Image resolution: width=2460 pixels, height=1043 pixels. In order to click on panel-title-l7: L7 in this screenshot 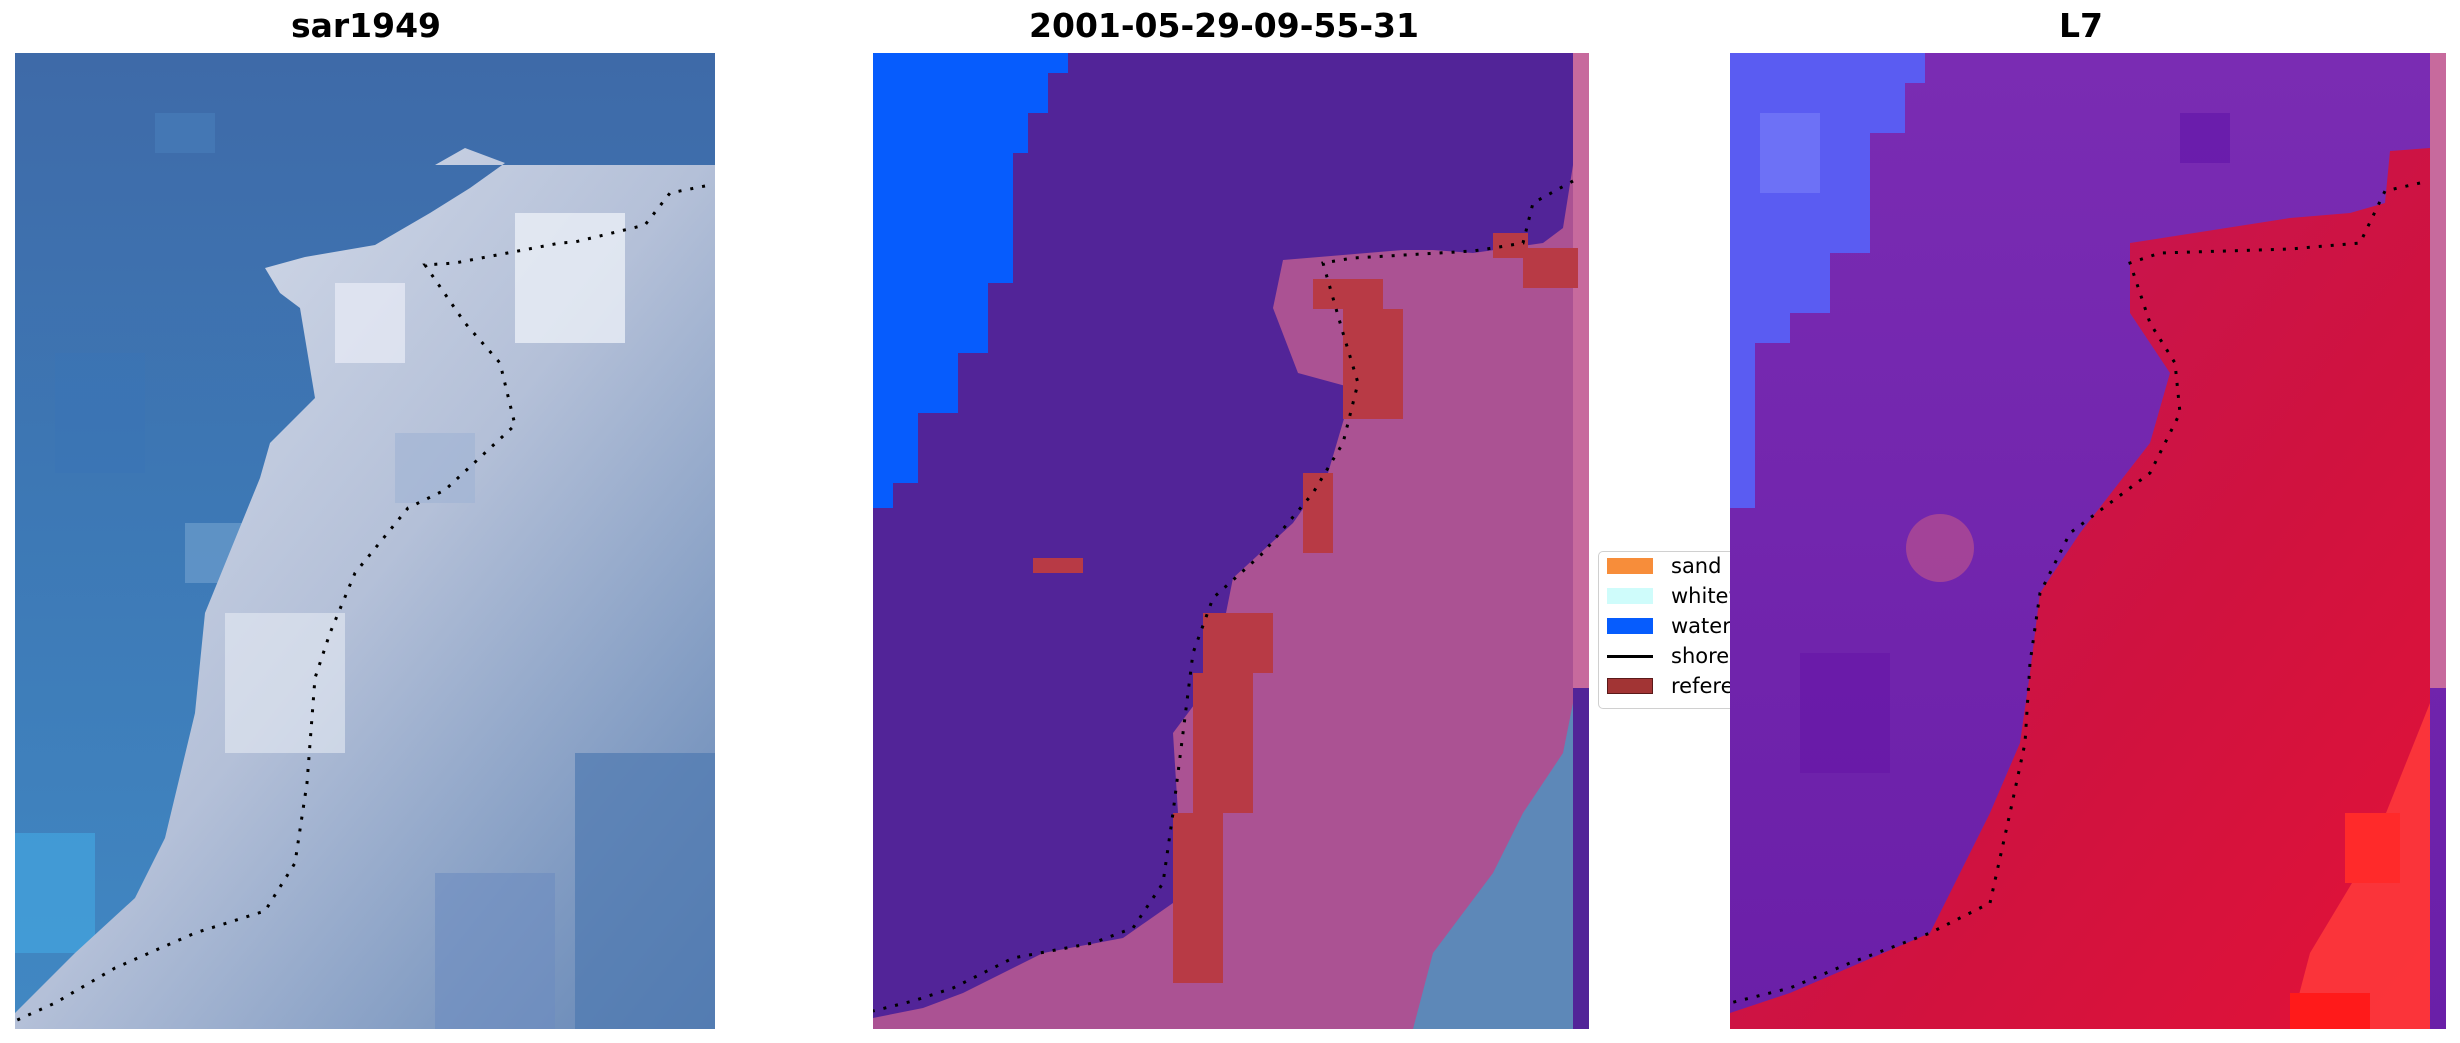, I will do `click(2081, 25)`.